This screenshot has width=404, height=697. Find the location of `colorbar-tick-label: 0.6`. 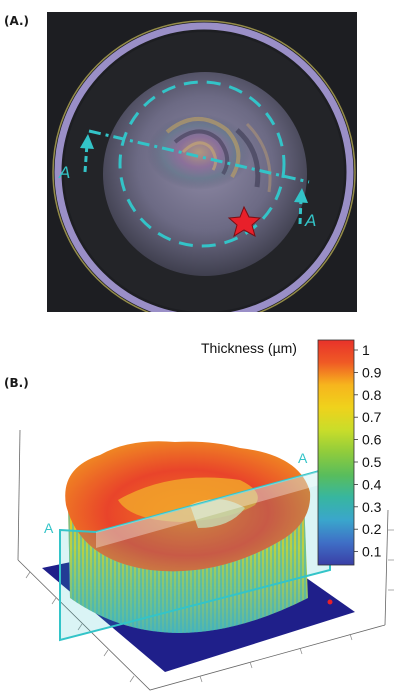

colorbar-tick-label: 0.6 is located at coordinates (372, 440).